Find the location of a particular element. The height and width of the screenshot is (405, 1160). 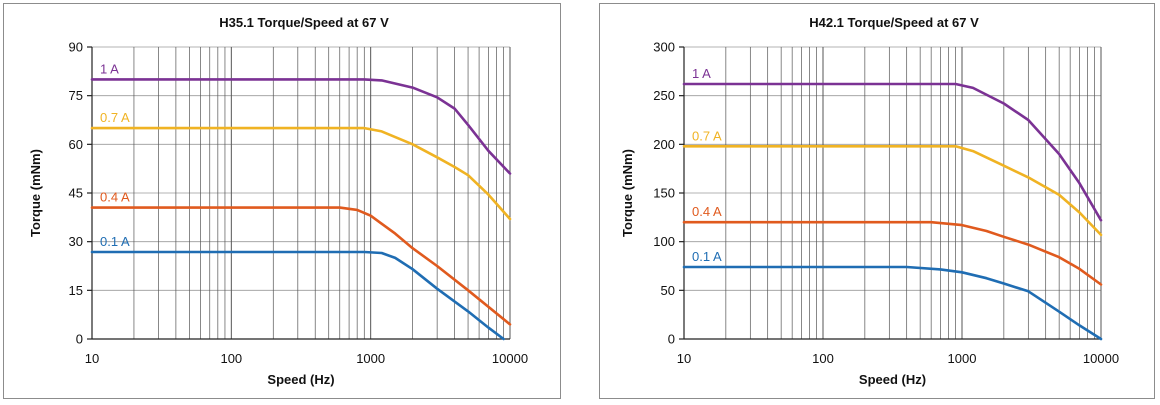

c0-y-tick-label-1: 15 is located at coordinates (76, 290).